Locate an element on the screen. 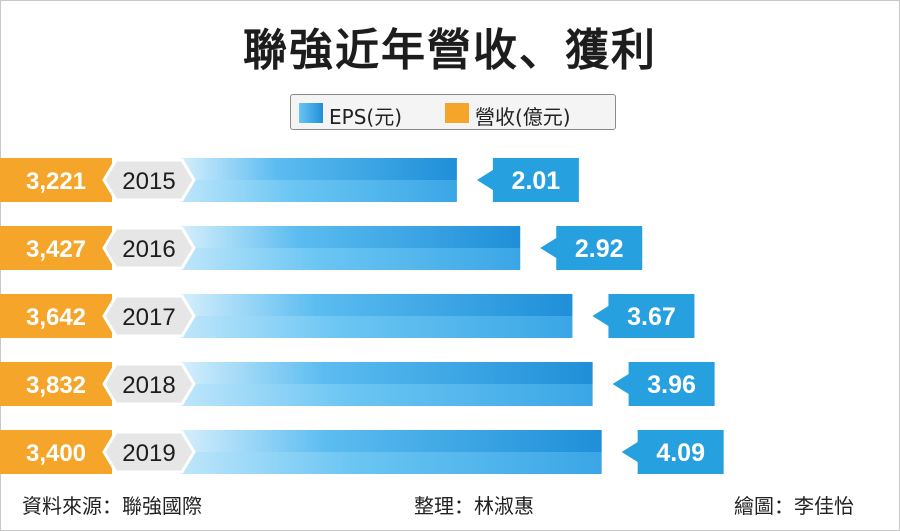  revenue-label-2019: 3,400 is located at coordinates (56, 453).